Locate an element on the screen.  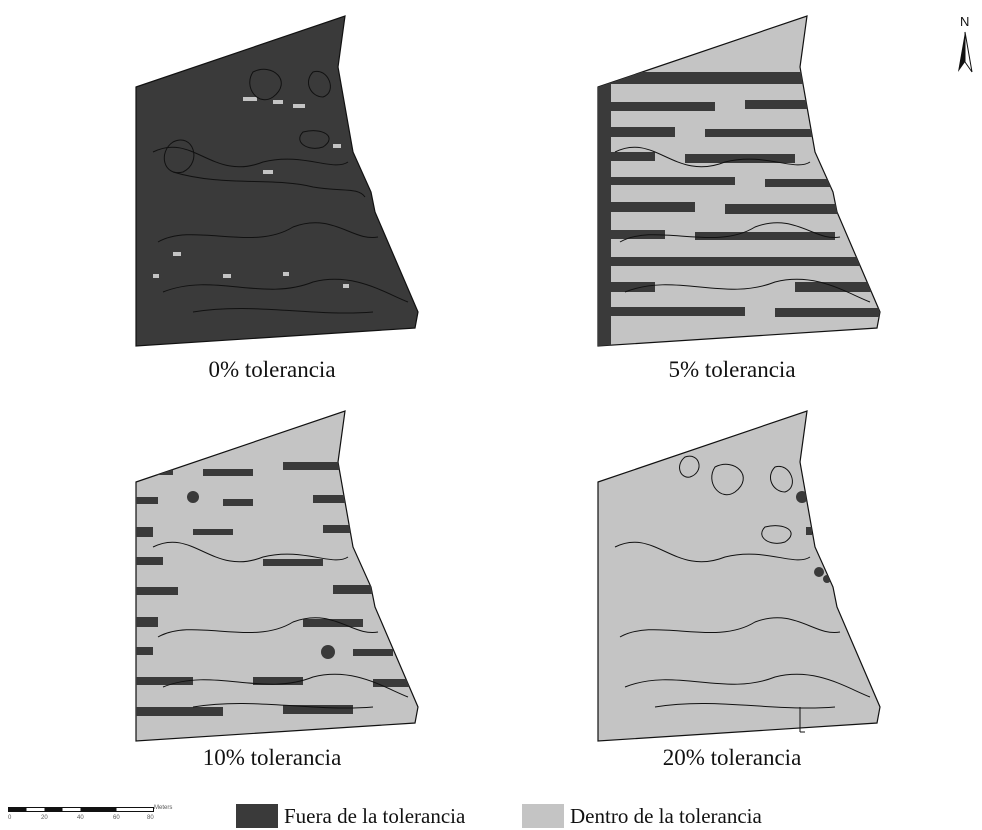
scale-tick-60: 60 is located at coordinates (116, 818).